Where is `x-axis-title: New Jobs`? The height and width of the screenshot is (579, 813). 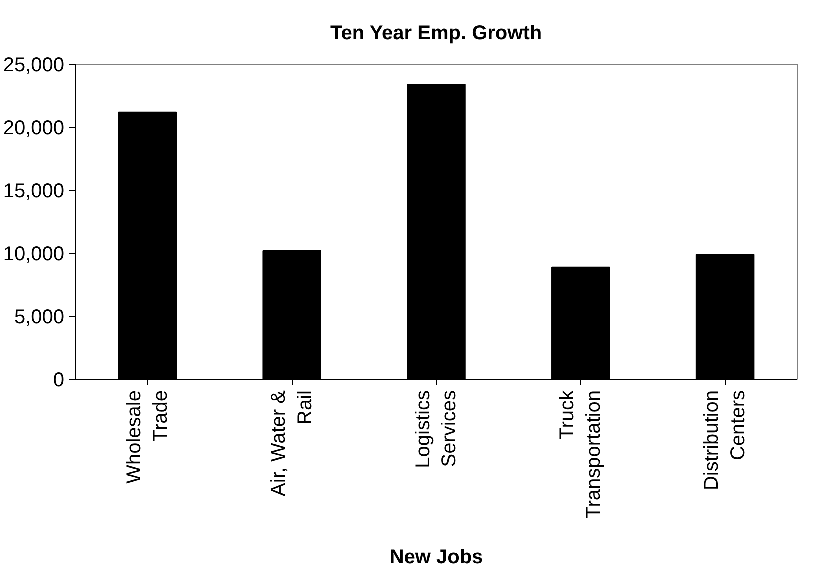
x-axis-title: New Jobs is located at coordinates (437, 557).